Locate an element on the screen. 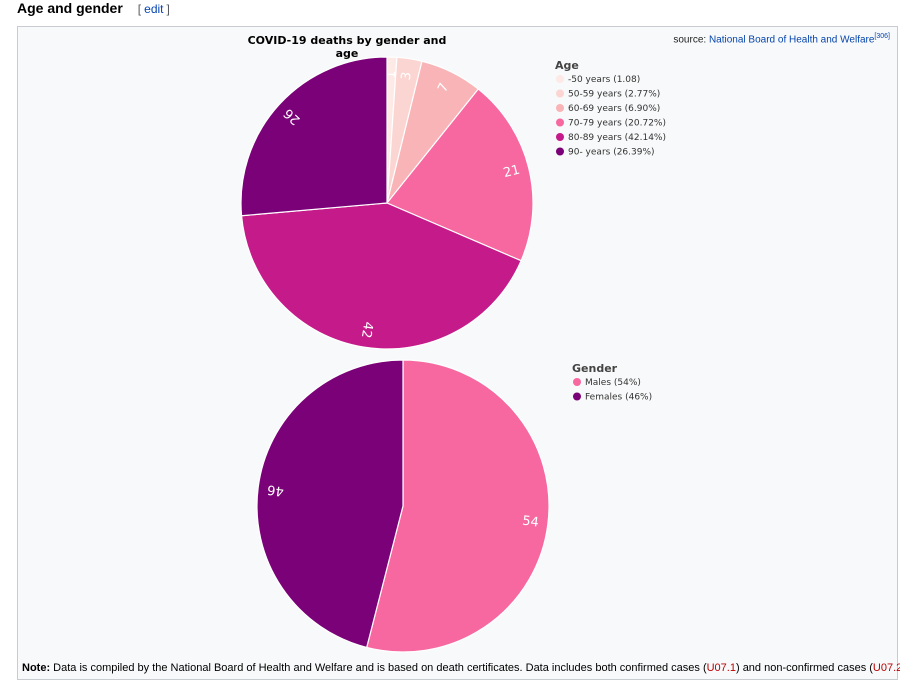 Image resolution: width=900 pixels, height=681 pixels. legend-item-1-5: 80-89 years (42.14%) is located at coordinates (617, 138).